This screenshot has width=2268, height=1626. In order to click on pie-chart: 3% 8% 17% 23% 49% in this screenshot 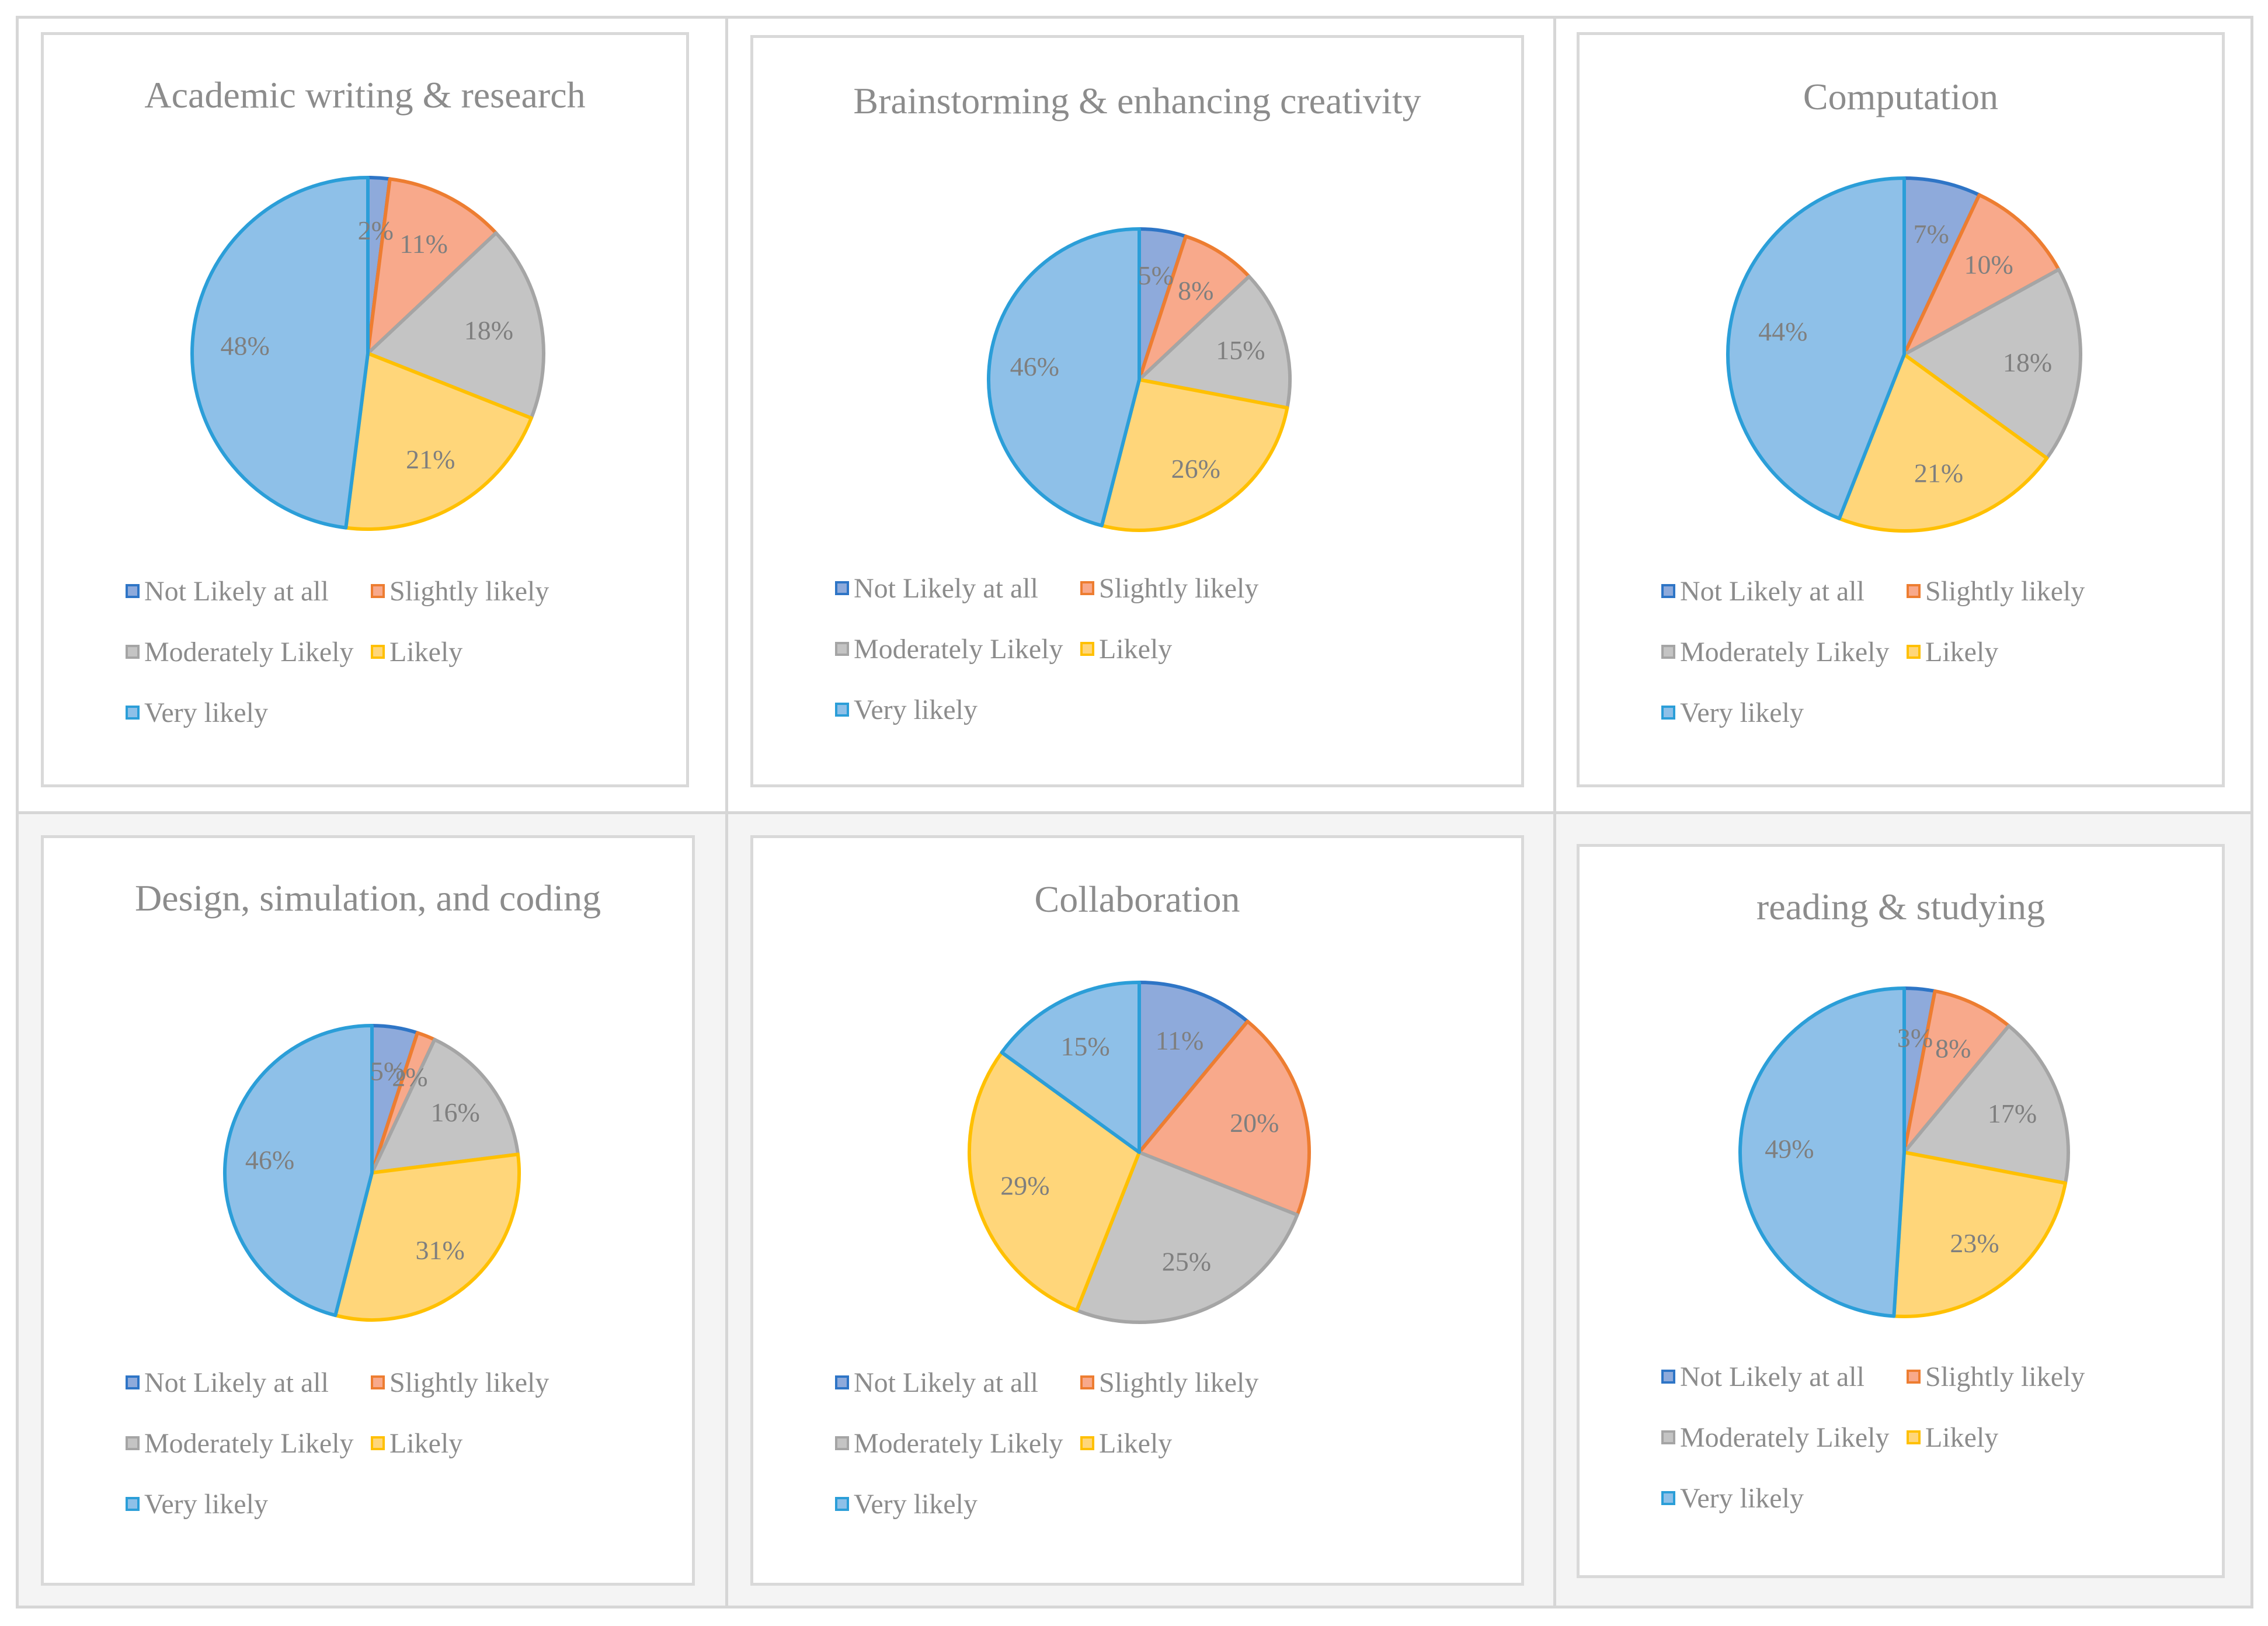, I will do `click(1904, 1152)`.